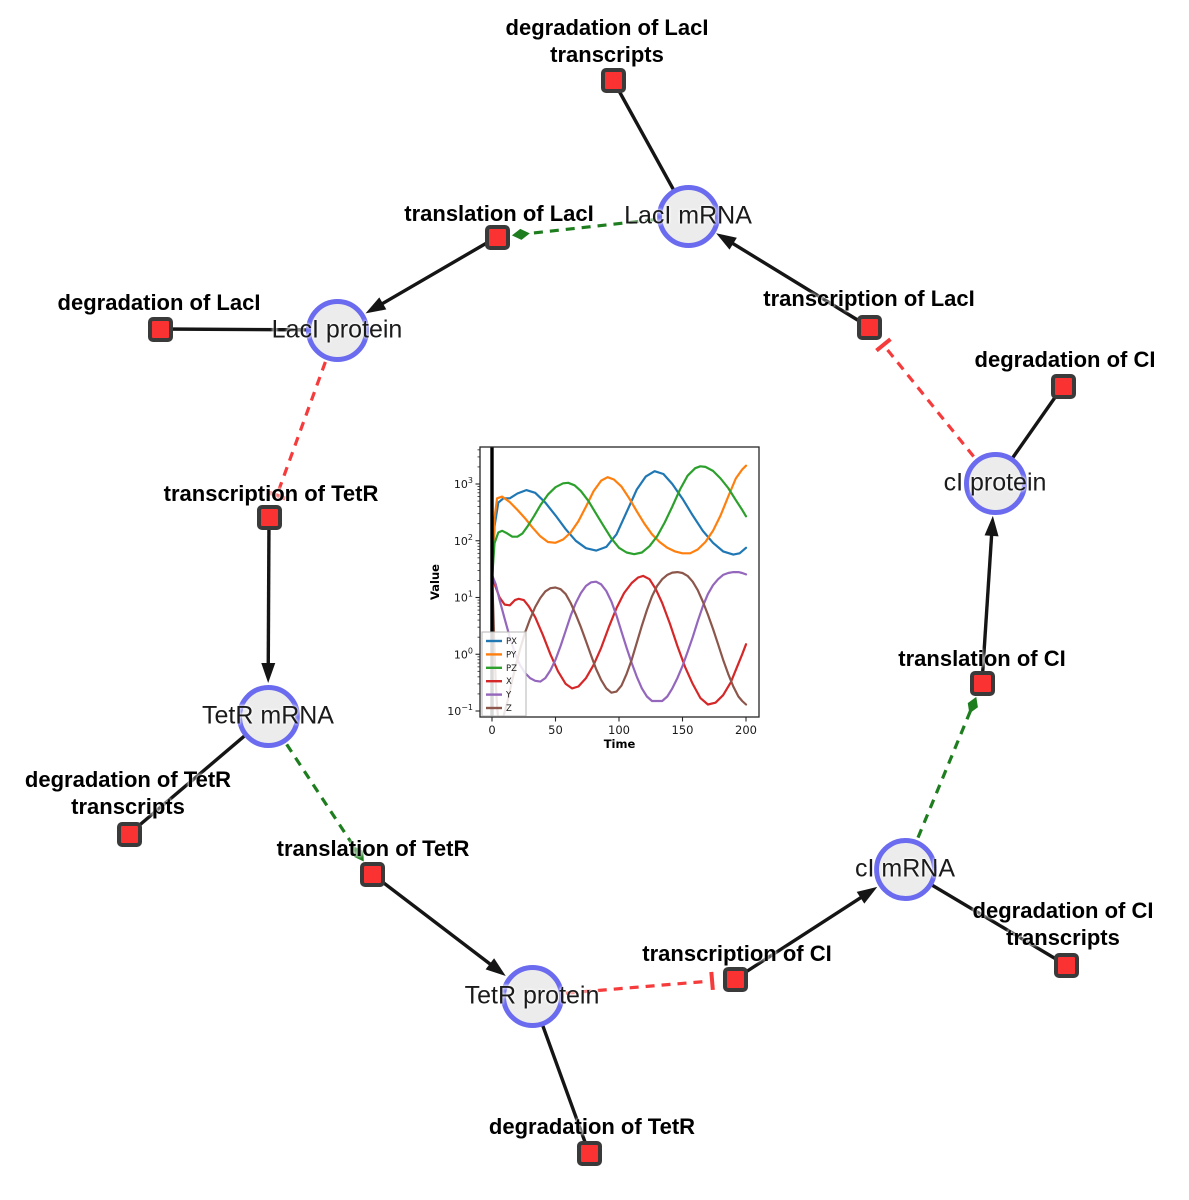 Image resolution: width=1189 pixels, height=1200 pixels. I want to click on series-line-PX, so click(619, 526).